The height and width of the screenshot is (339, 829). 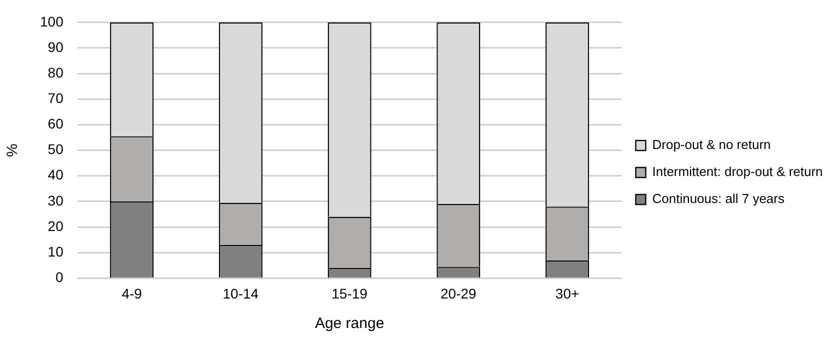 What do you see at coordinates (56, 251) in the screenshot?
I see `y-tick-label: 10` at bounding box center [56, 251].